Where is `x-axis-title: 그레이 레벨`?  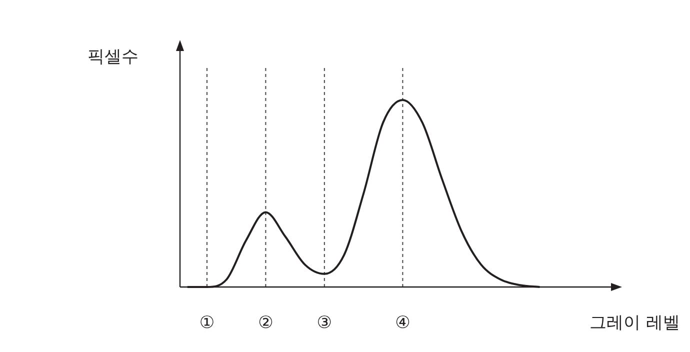
x-axis-title: 그레이 레벨 is located at coordinates (635, 323).